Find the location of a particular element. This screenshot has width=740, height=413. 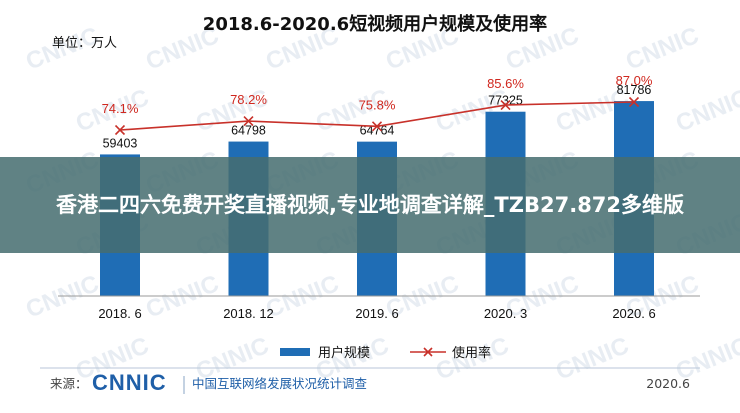

x-tick-label: 2019. 6 is located at coordinates (376, 313).